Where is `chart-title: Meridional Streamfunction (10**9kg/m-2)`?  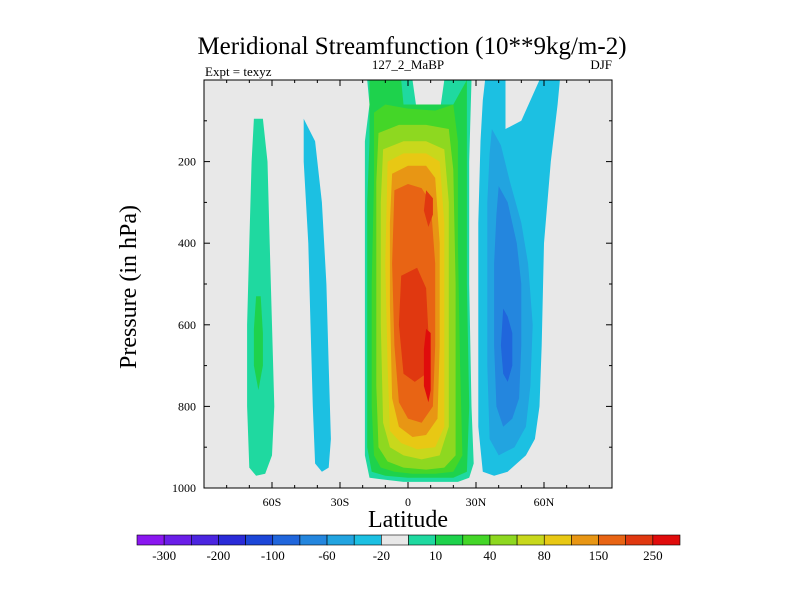
chart-title: Meridional Streamfunction (10**9kg/m-2) is located at coordinates (411, 46).